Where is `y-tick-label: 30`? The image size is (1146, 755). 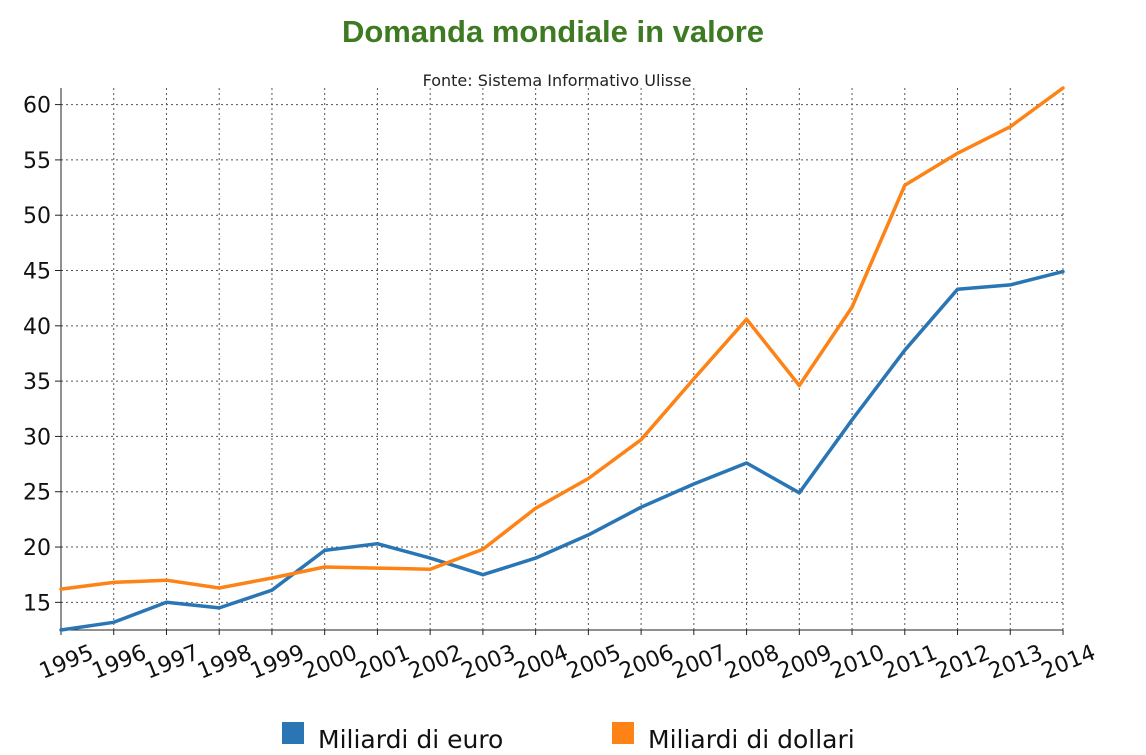 y-tick-label: 30 is located at coordinates (37, 437).